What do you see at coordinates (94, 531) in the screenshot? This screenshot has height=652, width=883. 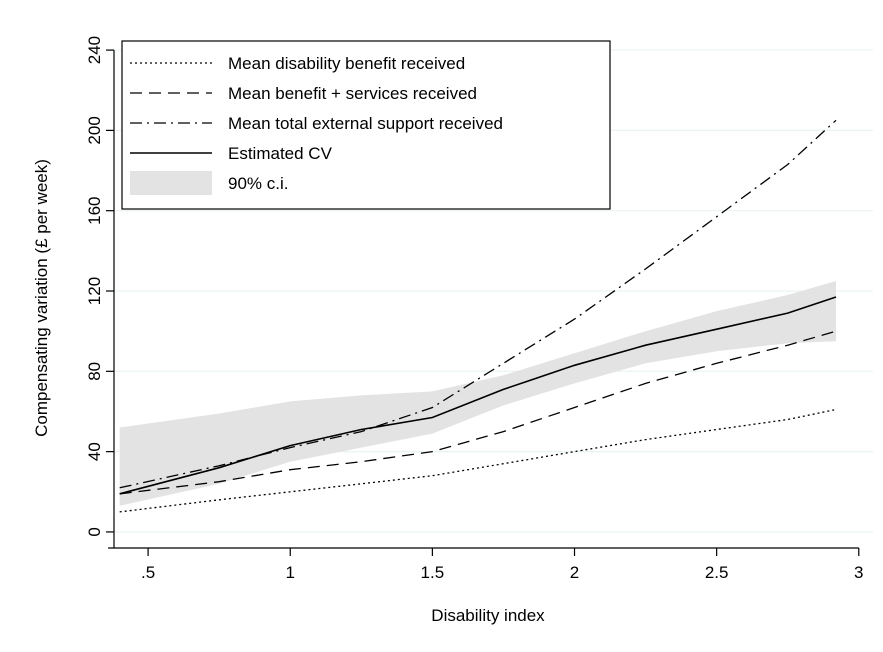 I see `y-tick-label-0: 0` at bounding box center [94, 531].